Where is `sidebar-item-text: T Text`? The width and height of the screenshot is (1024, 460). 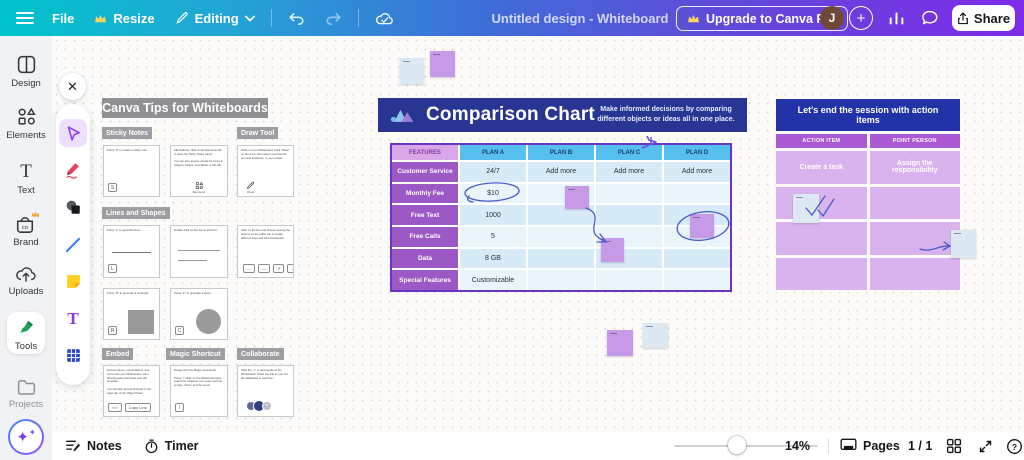
sidebar-item-text: T Text is located at coordinates (26, 179).